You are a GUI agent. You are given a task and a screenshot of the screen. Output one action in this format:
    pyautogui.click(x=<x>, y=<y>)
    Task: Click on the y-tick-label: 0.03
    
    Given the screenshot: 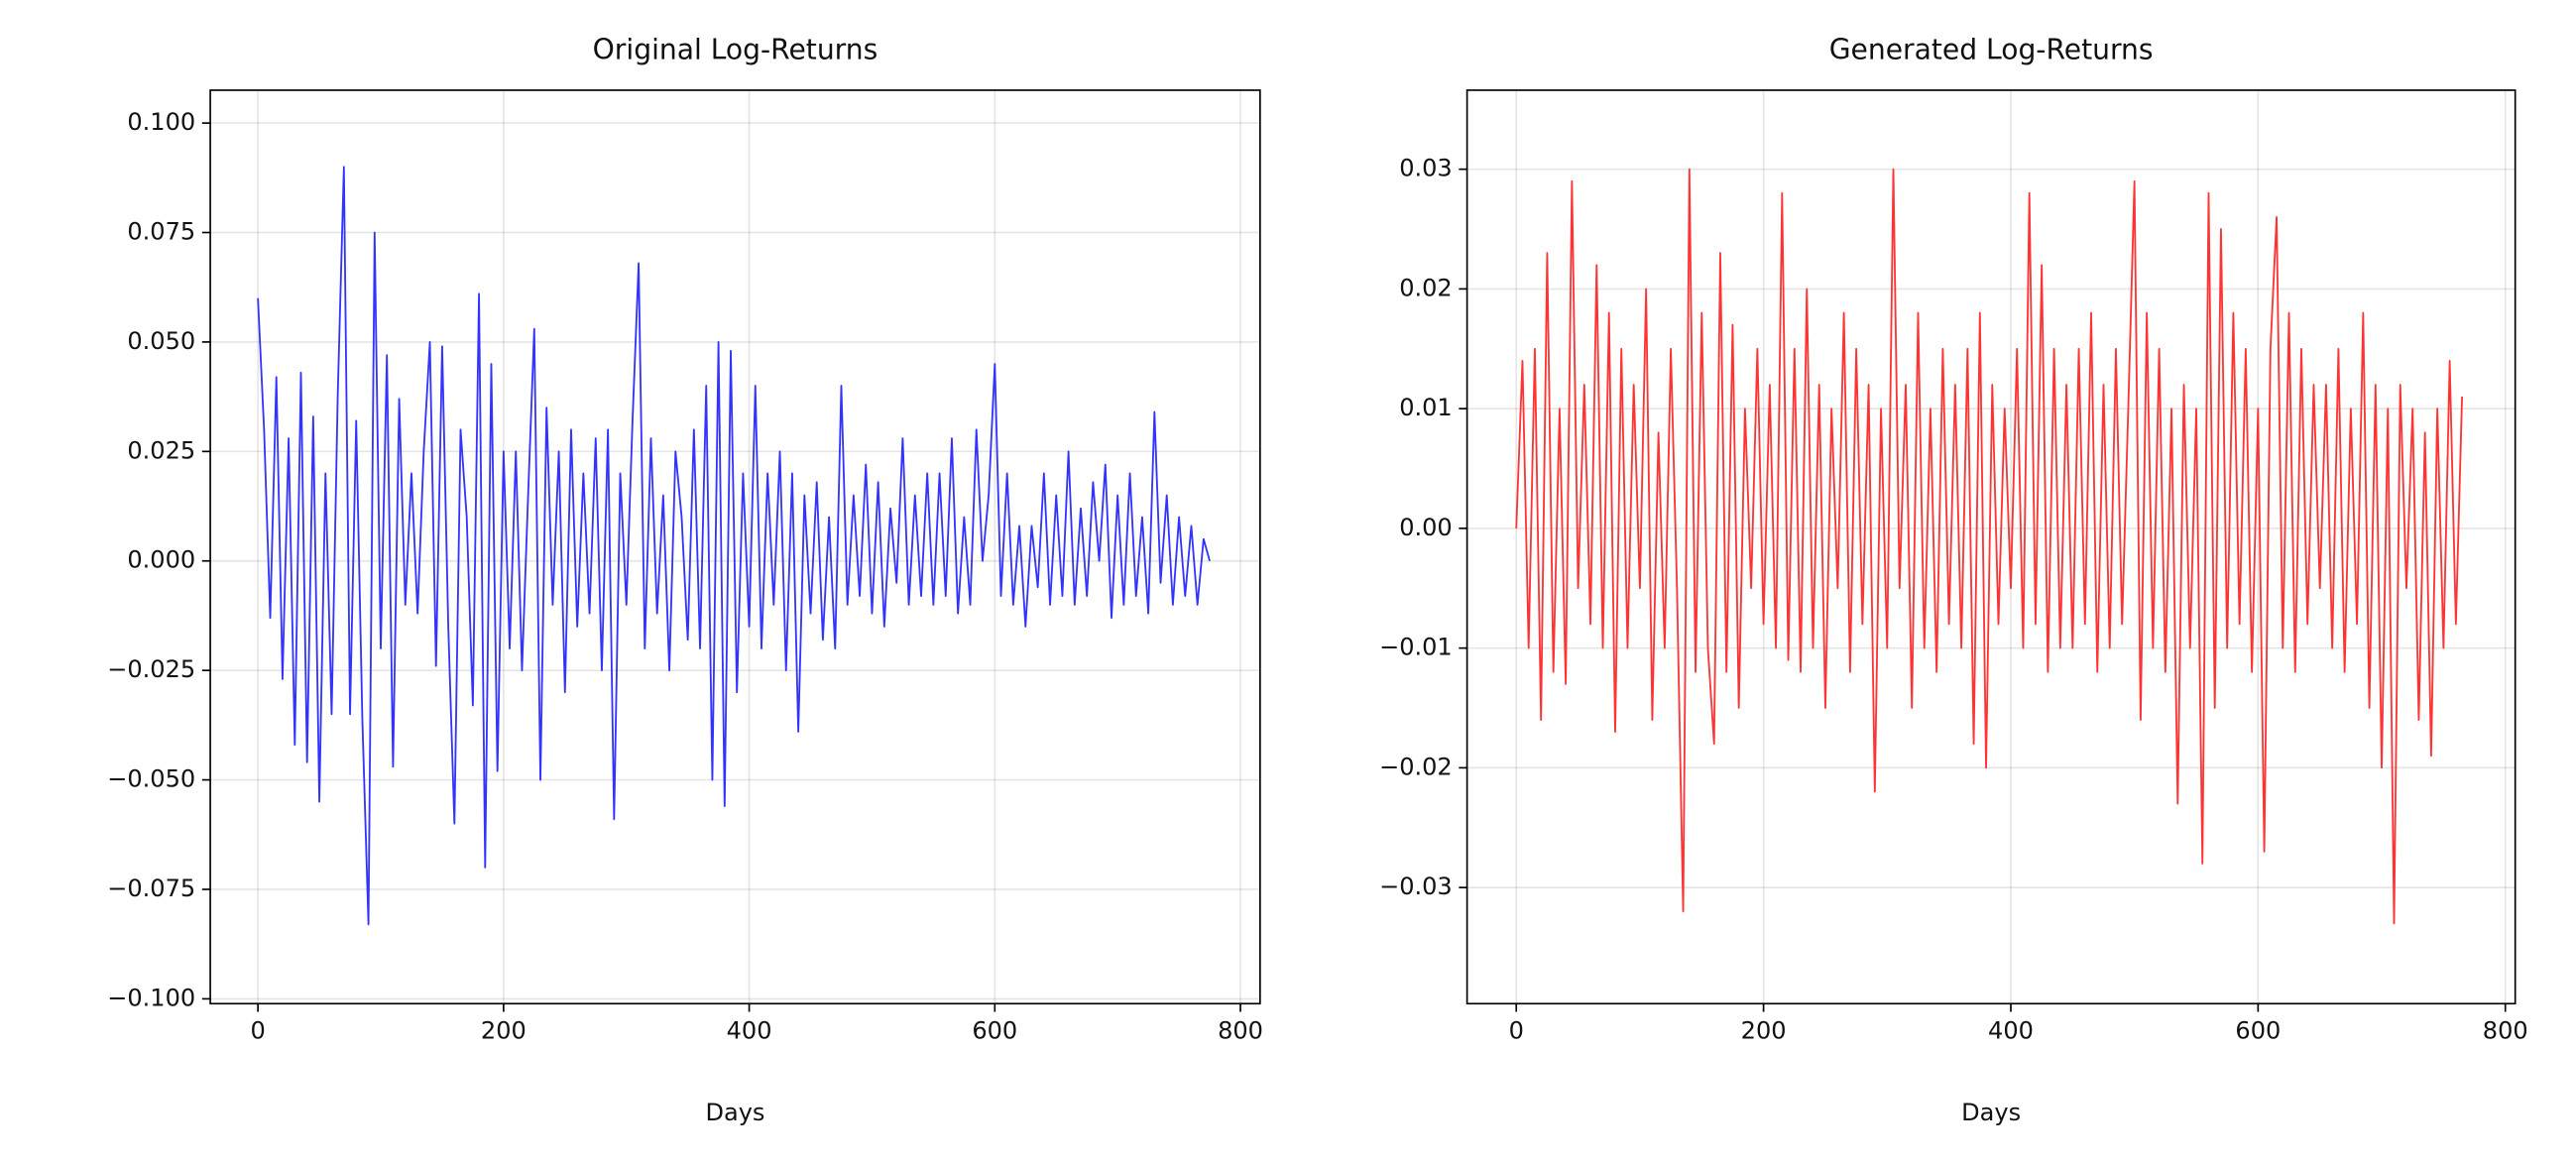 What is the action you would take?
    pyautogui.click(x=1426, y=169)
    